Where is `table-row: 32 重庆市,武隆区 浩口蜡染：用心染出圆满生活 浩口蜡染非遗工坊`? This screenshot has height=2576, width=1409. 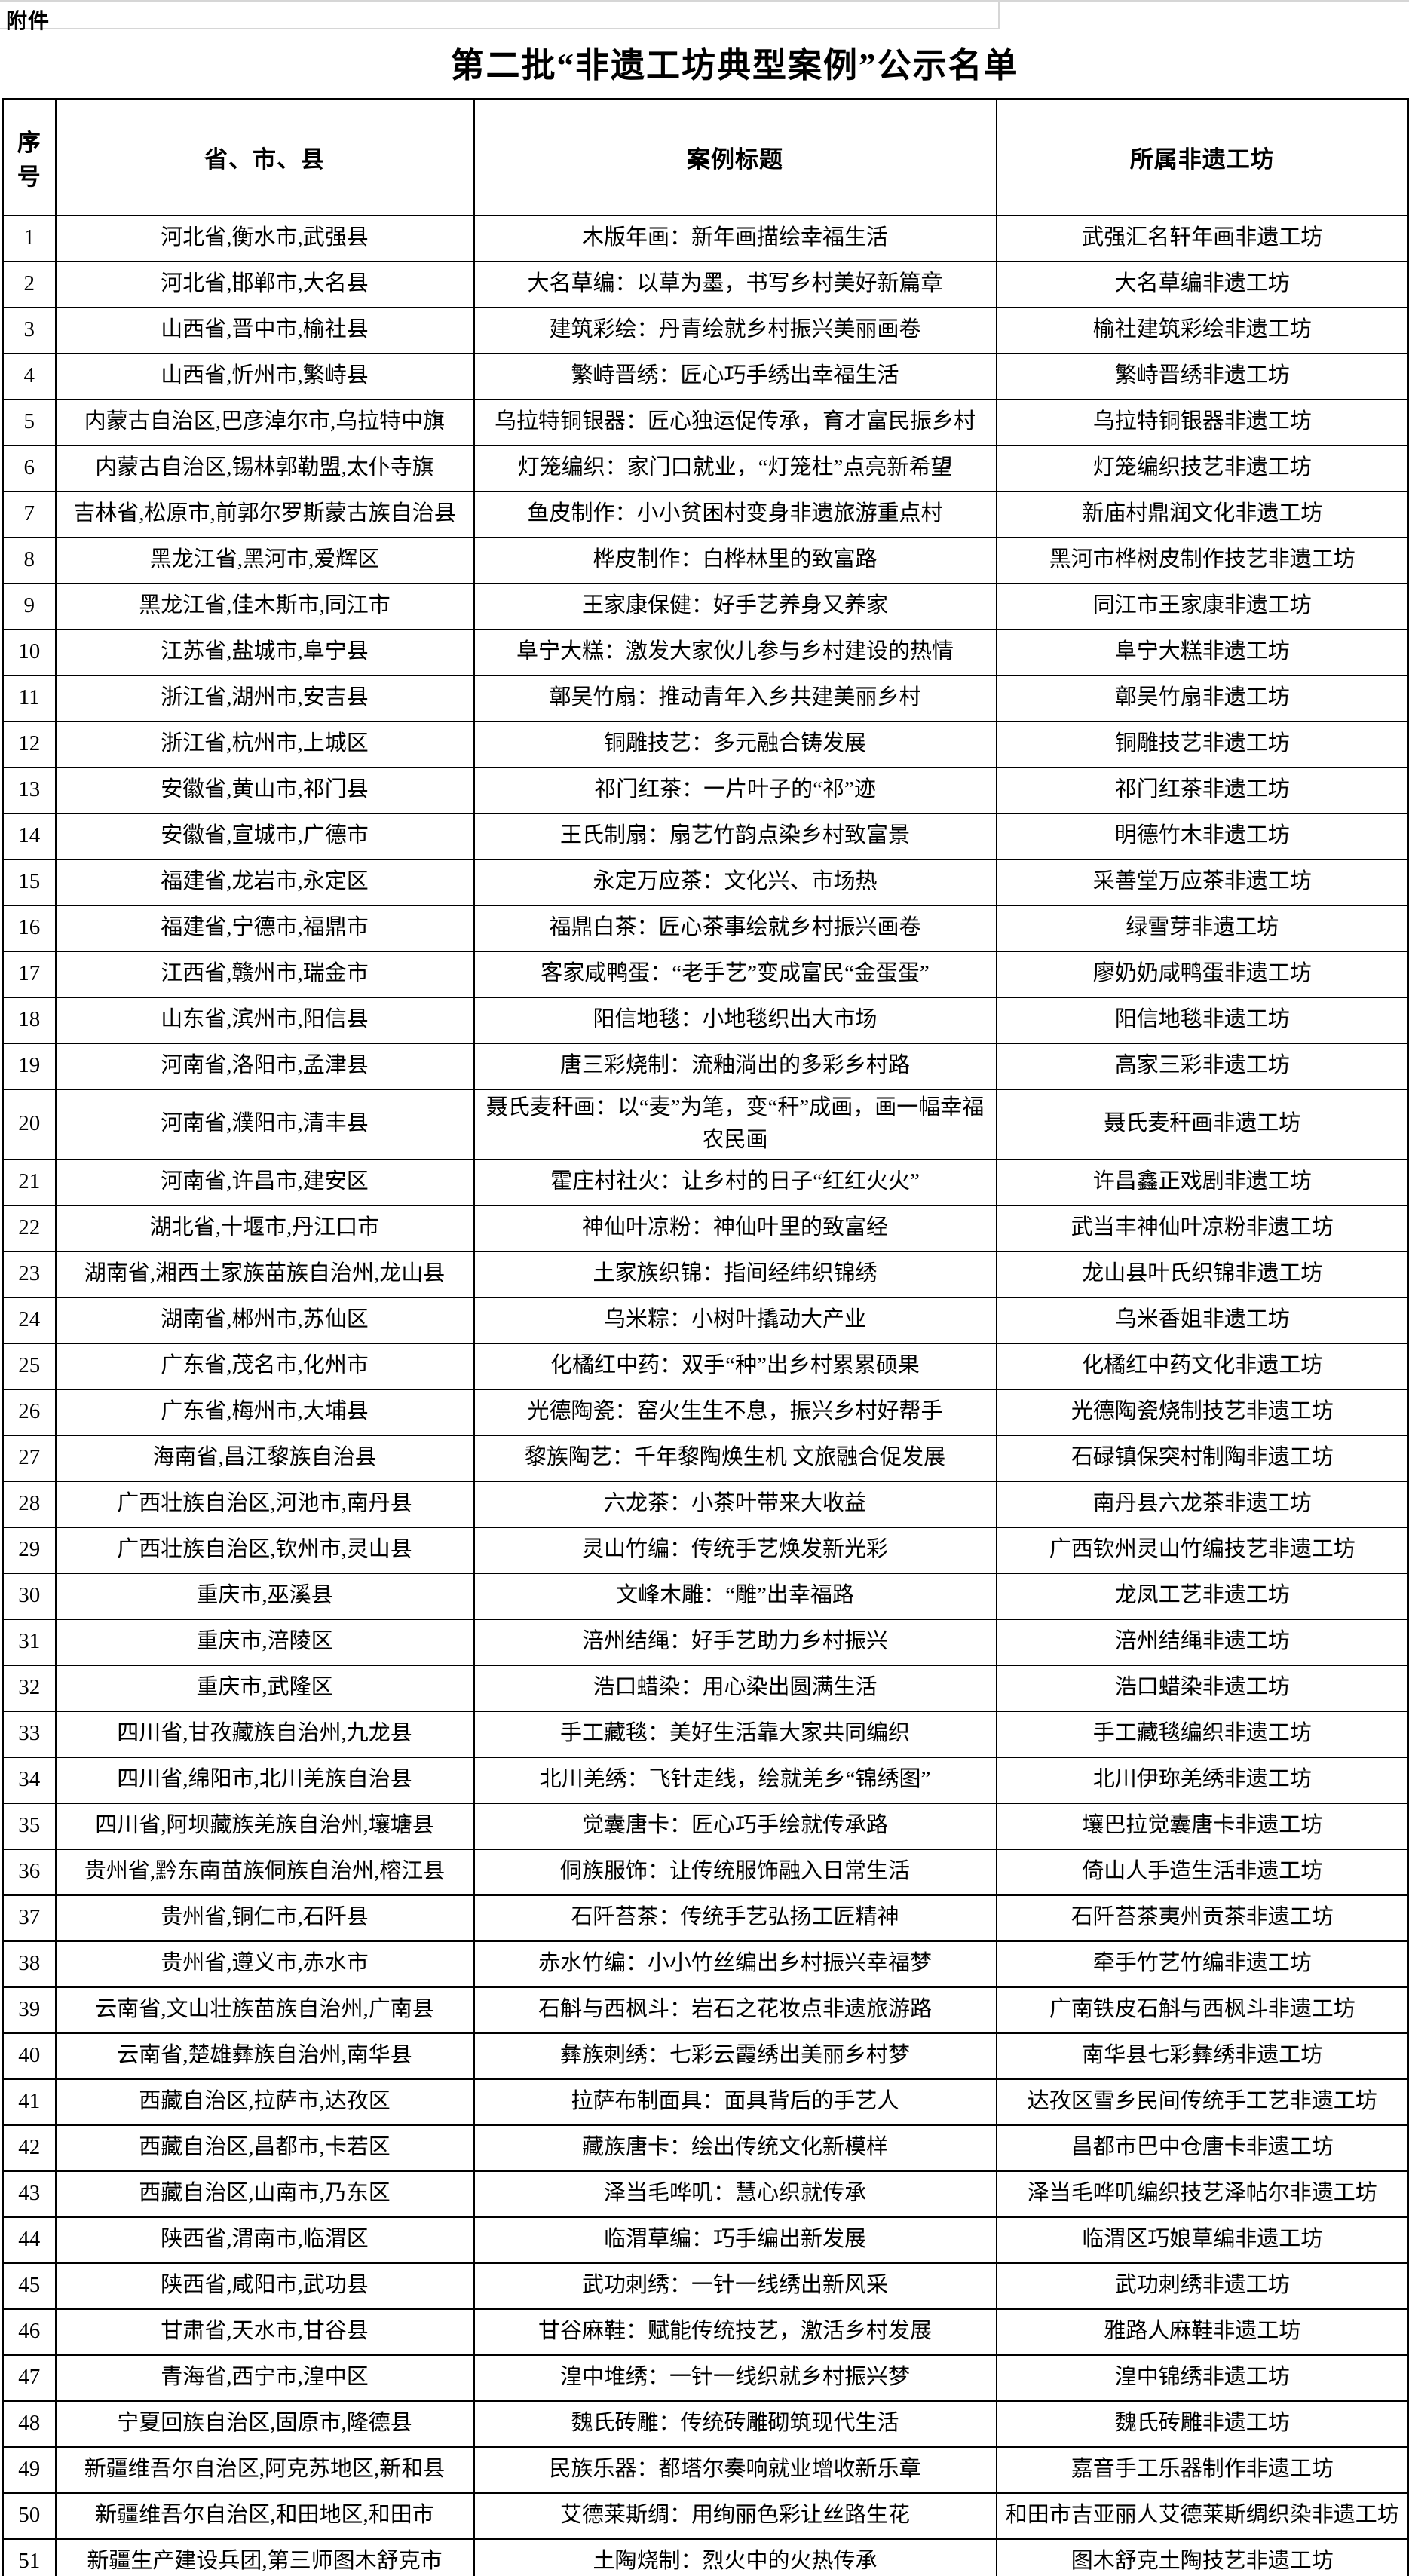
table-row: 32 重庆市,武隆区 浩口蜡染：用心染出圆满生活 浩口蜡染非遗工坊 is located at coordinates (705, 1688).